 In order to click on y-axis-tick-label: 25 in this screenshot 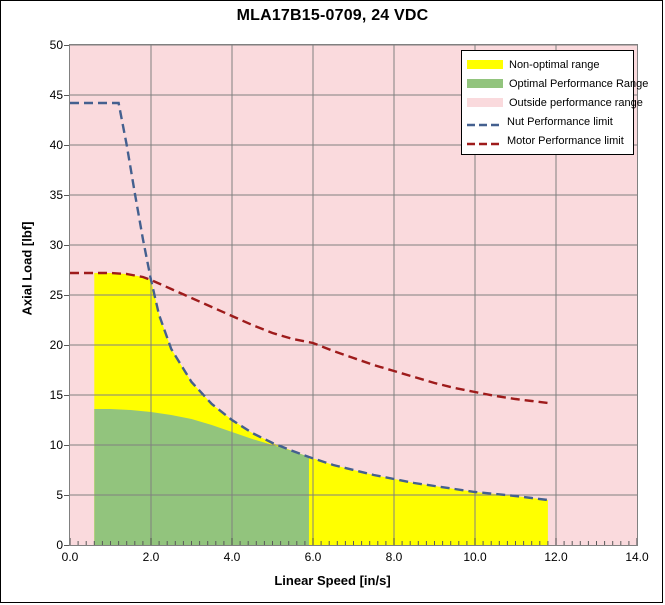, I will do `click(56, 295)`.